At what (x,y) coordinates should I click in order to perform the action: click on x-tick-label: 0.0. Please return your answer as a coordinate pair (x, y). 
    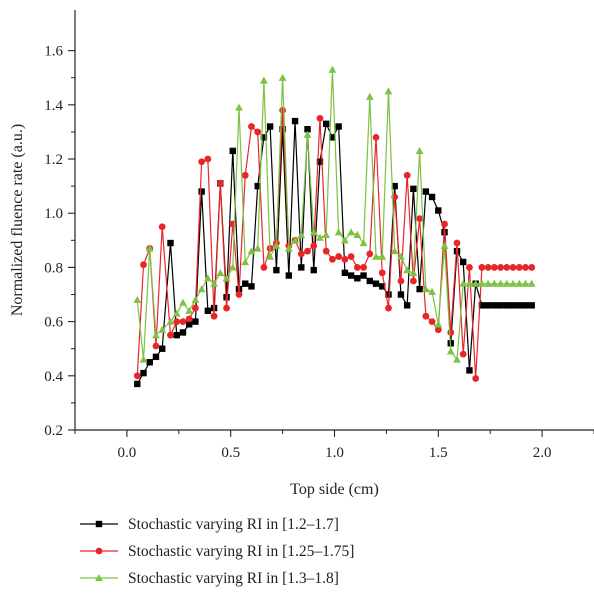
    Looking at the image, I should click on (127, 453).